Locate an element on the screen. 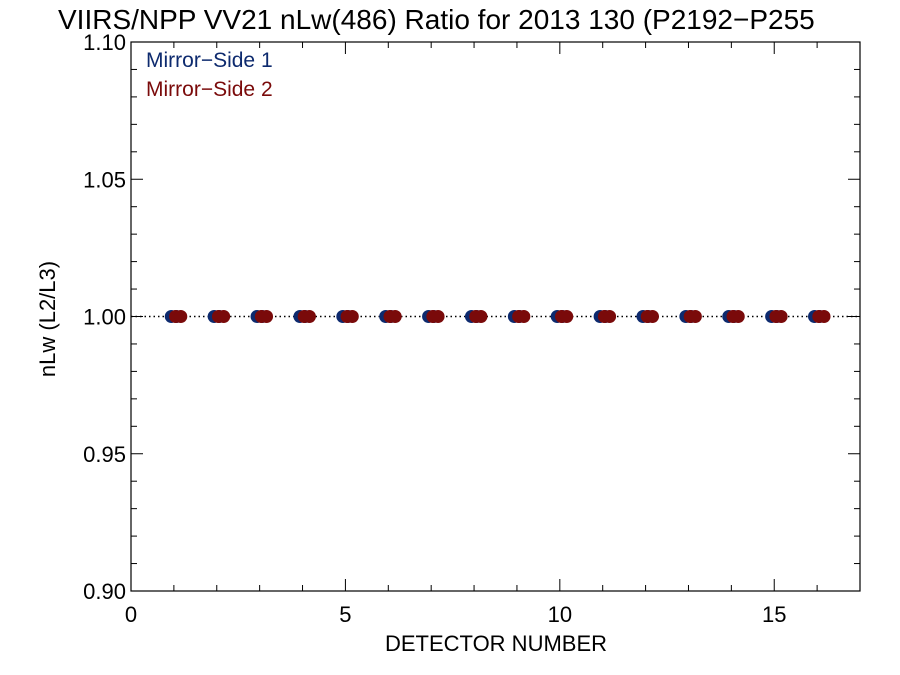 This screenshot has height=675, width=900. x-axis-label: DETECTOR NUMBER is located at coordinates (496, 643).